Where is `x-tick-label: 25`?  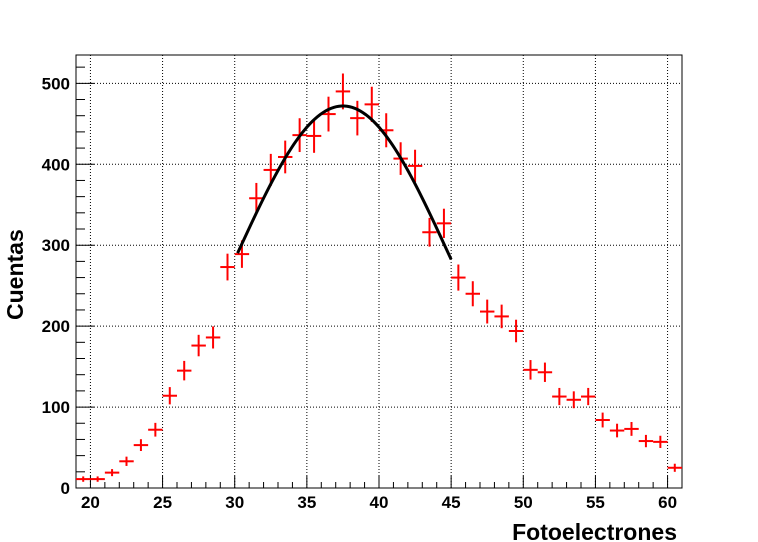
x-tick-label: 25 is located at coordinates (162, 502).